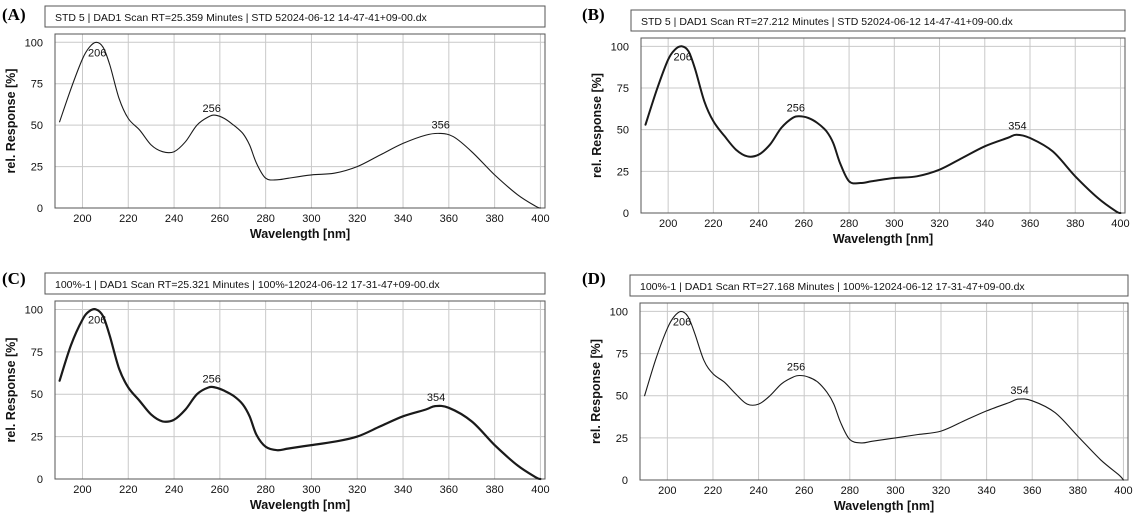  Describe the element at coordinates (593, 14) in the screenshot. I see `panel-label: (B)` at that location.